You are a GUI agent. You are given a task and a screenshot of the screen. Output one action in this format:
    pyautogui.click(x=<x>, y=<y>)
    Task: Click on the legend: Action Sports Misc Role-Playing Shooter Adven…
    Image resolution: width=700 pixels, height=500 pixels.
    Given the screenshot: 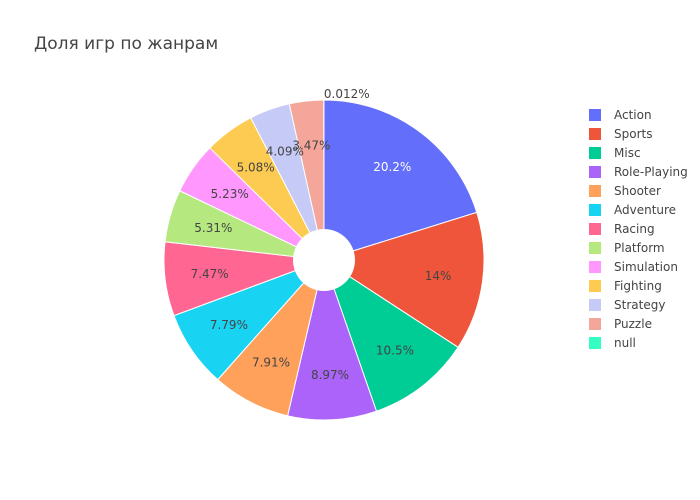 What is the action you would take?
    pyautogui.click(x=638, y=229)
    